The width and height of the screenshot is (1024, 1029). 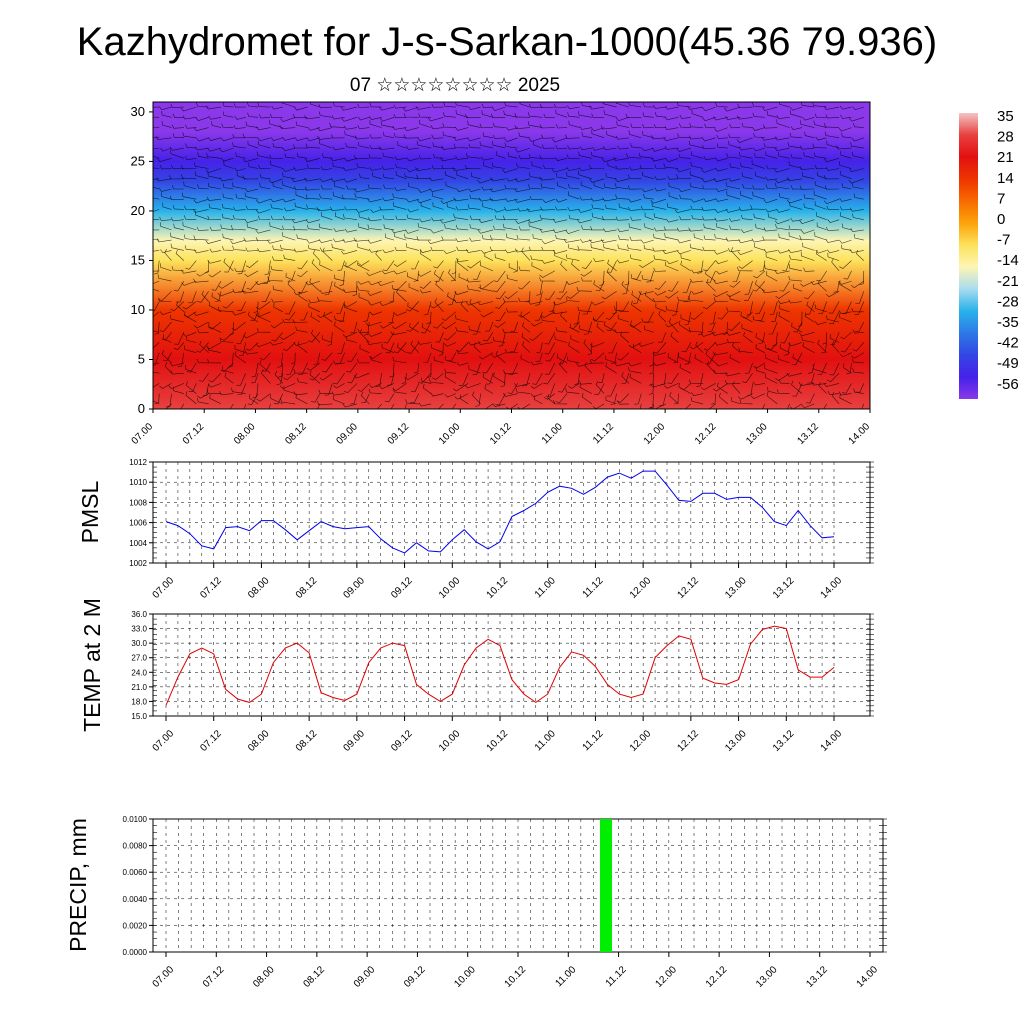 What do you see at coordinates (1008, 384) in the screenshot?
I see `colorbar-label: -56` at bounding box center [1008, 384].